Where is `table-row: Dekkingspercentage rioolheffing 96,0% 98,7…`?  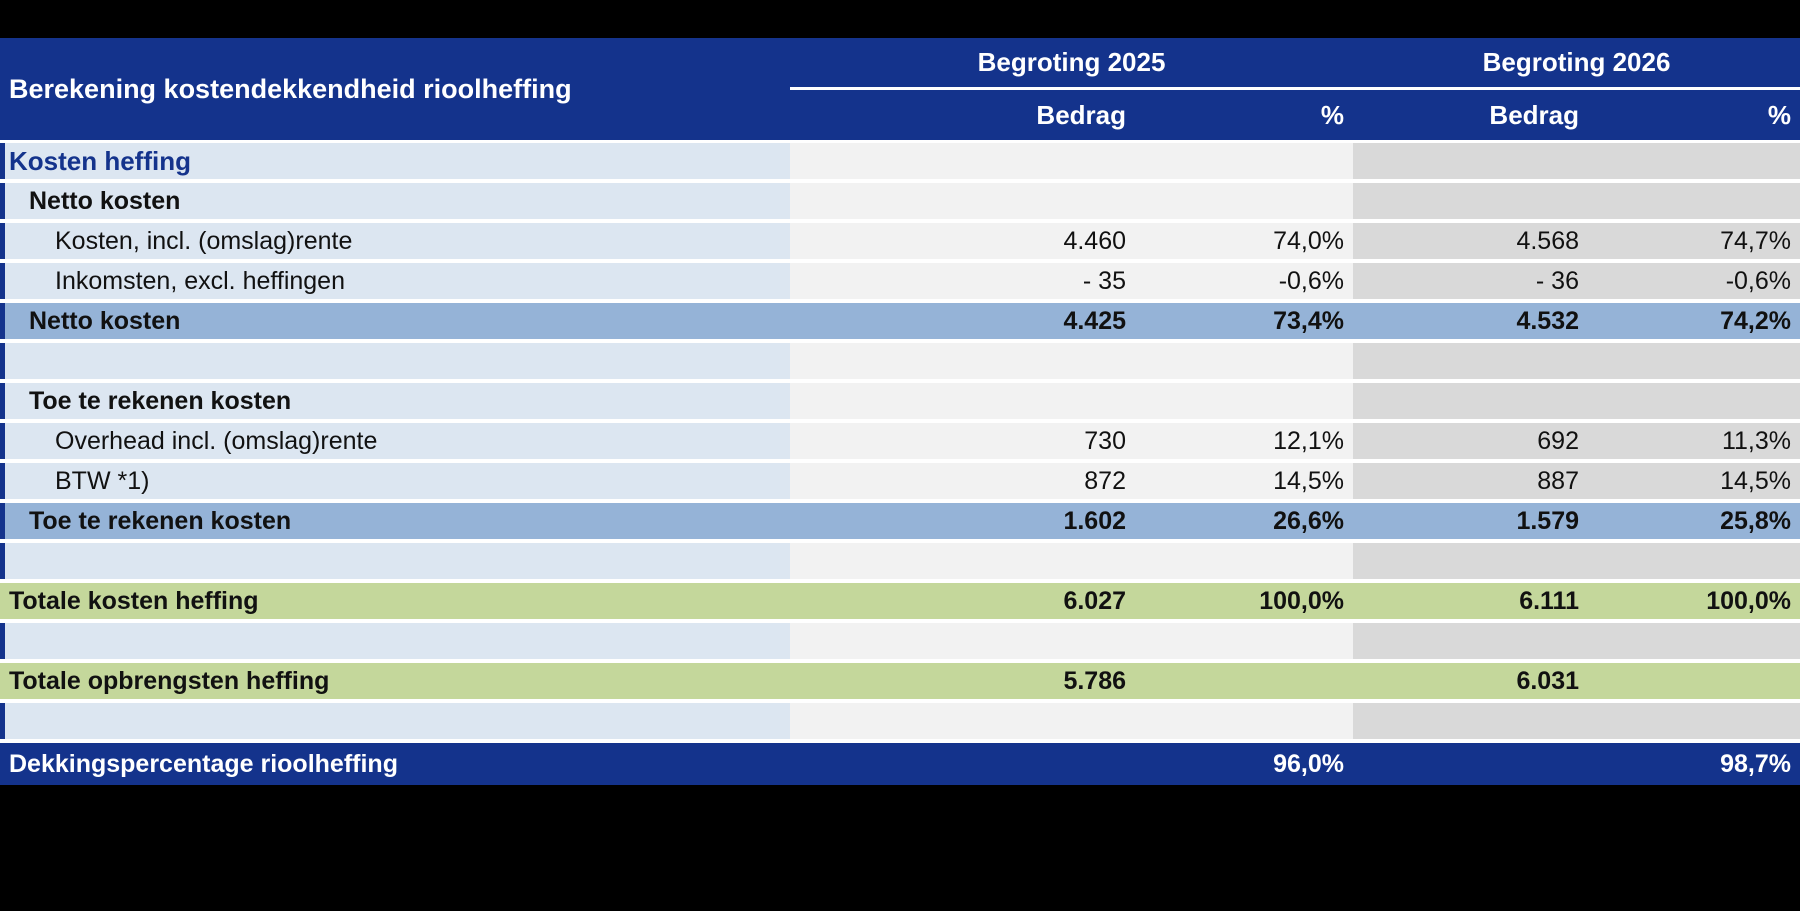 table-row: Dekkingspercentage rioolheffing 96,0% 98,7… is located at coordinates (900, 764).